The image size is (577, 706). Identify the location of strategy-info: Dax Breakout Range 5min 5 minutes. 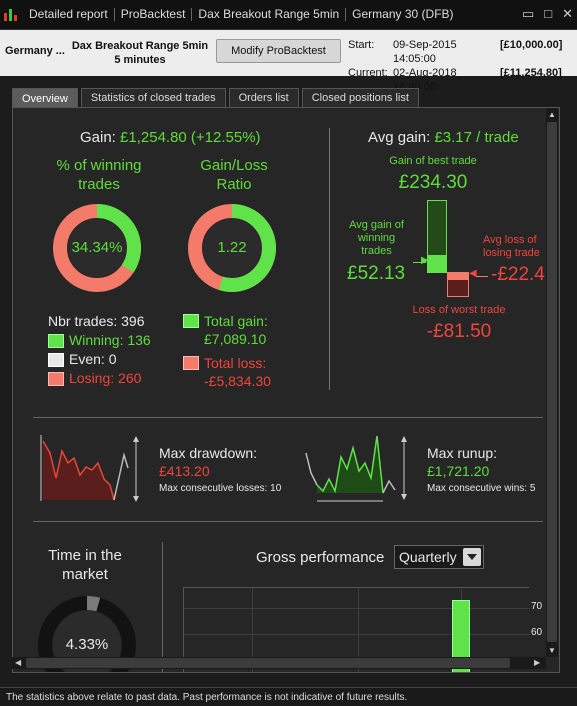
(140, 53).